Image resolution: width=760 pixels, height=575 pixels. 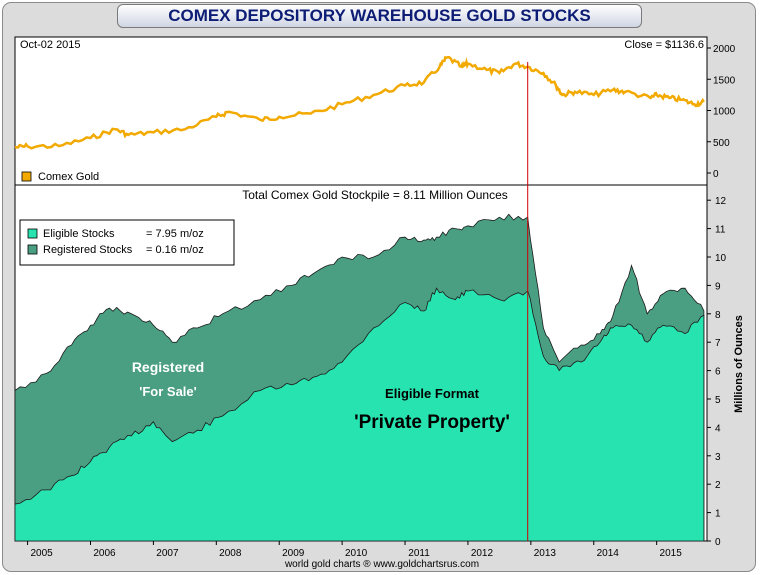 What do you see at coordinates (718, 514) in the screenshot?
I see `bottom-y-tick-label: 1` at bounding box center [718, 514].